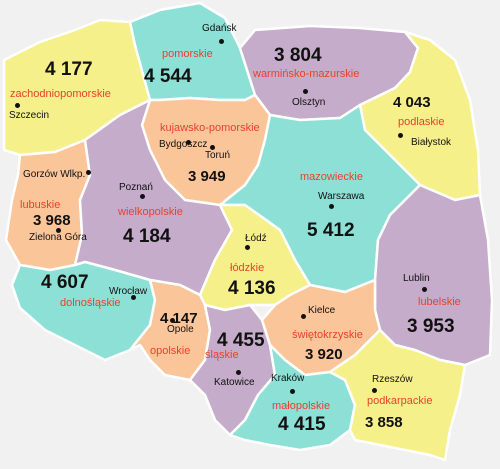 This screenshot has height=469, width=500. I want to click on region-opolskie, so click(170, 330).